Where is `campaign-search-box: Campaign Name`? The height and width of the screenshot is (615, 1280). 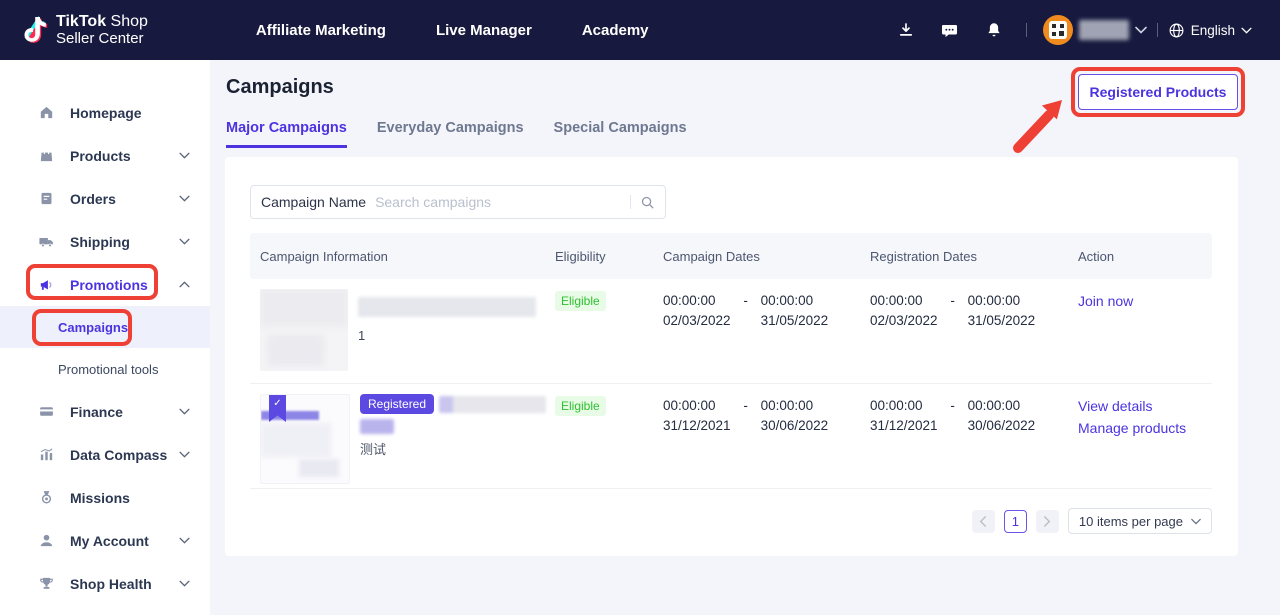
campaign-search-box: Campaign Name is located at coordinates (458, 202).